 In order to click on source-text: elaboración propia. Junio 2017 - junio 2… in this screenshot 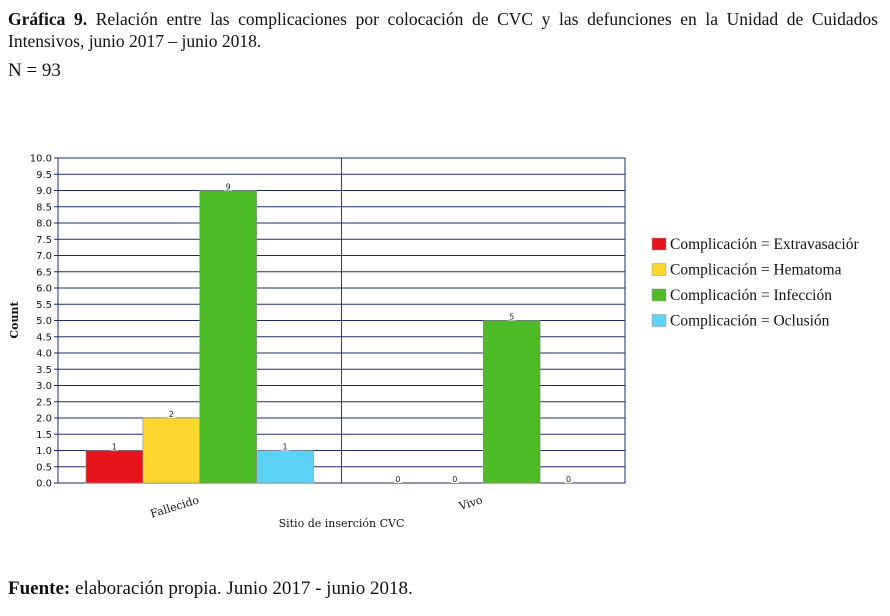, I will do `click(241, 588)`.